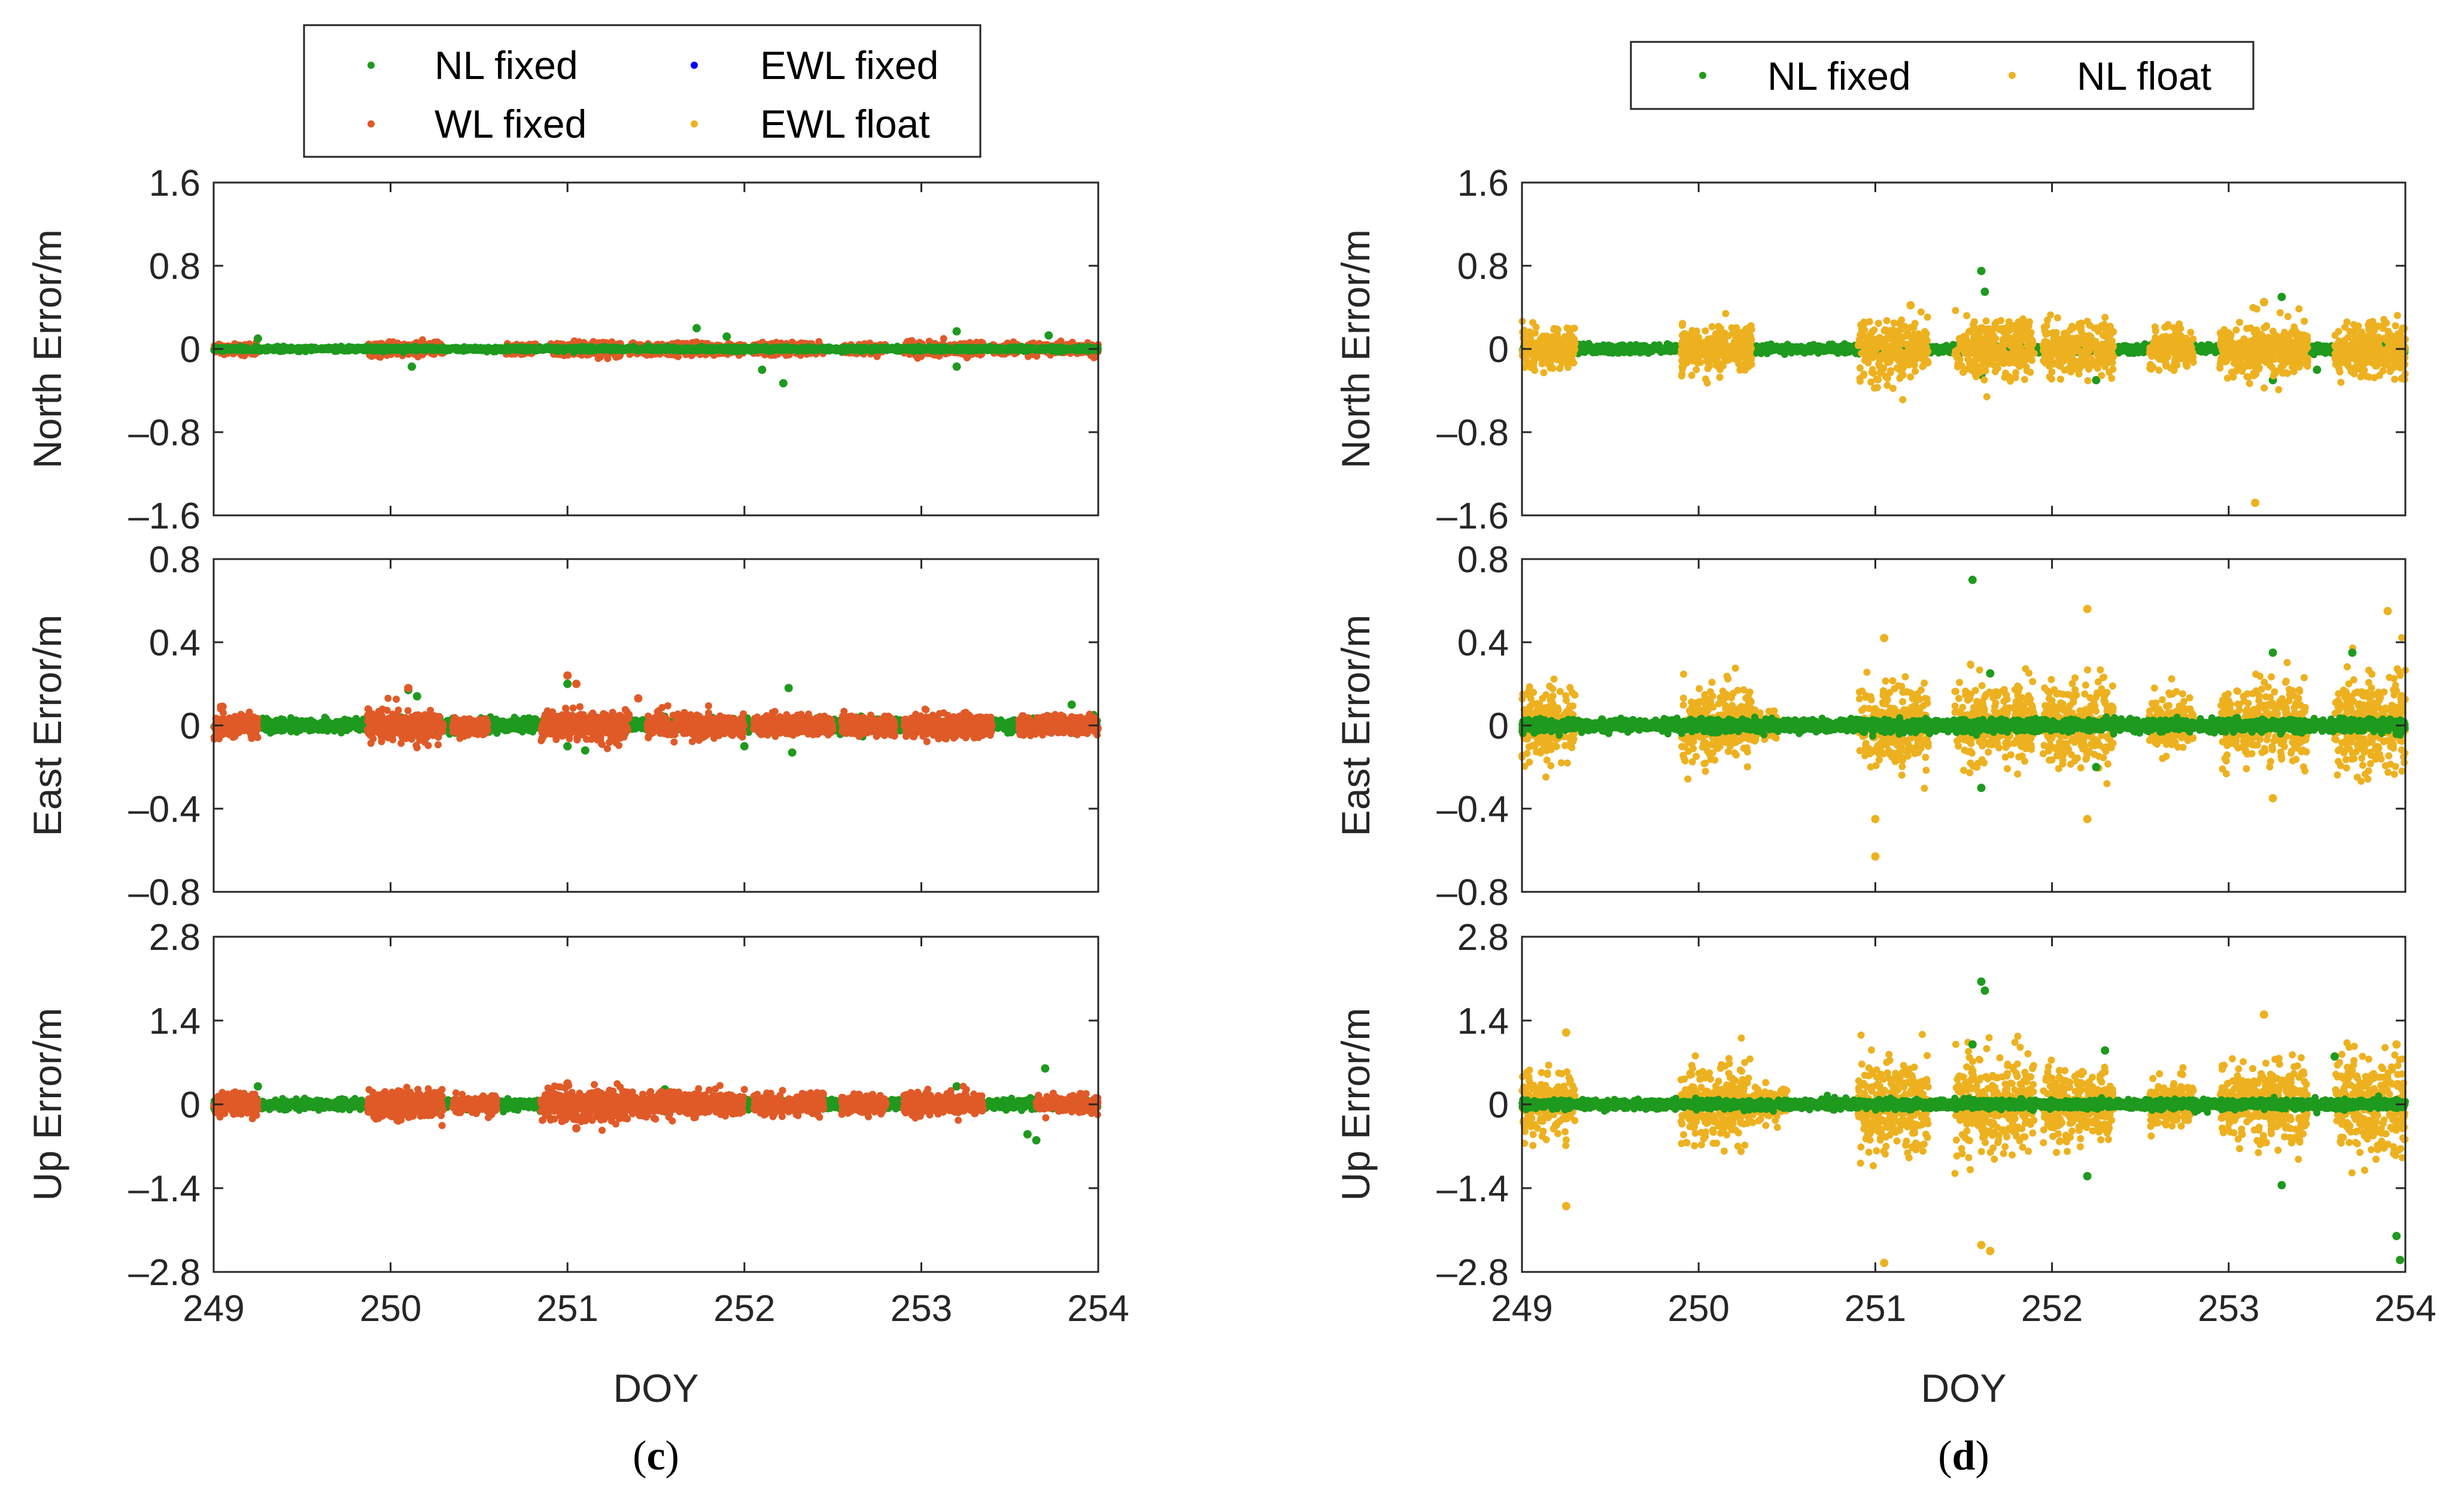  What do you see at coordinates (506, 65) in the screenshot?
I see `chart-c-legend-label-0: NL fixed` at bounding box center [506, 65].